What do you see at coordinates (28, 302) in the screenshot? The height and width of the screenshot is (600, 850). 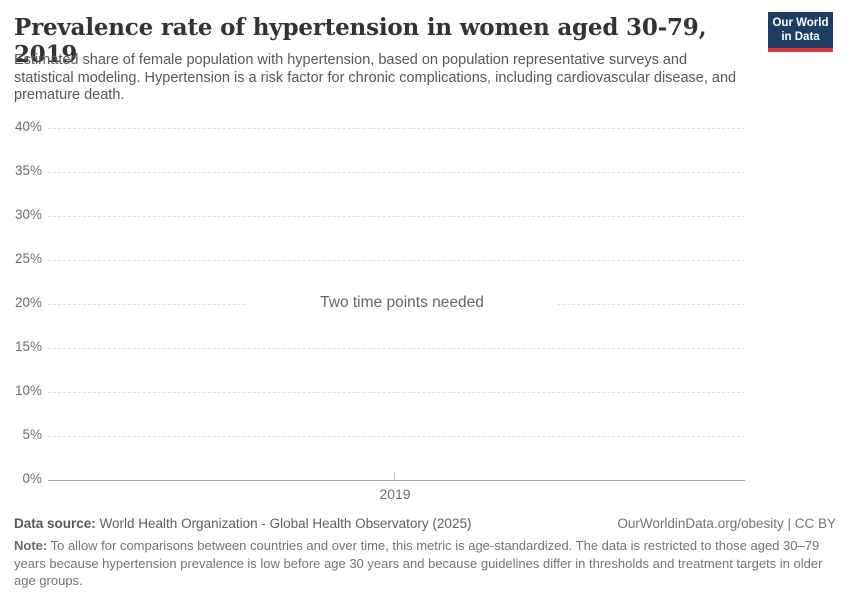 I see `y-axis-tick-label: 20%` at bounding box center [28, 302].